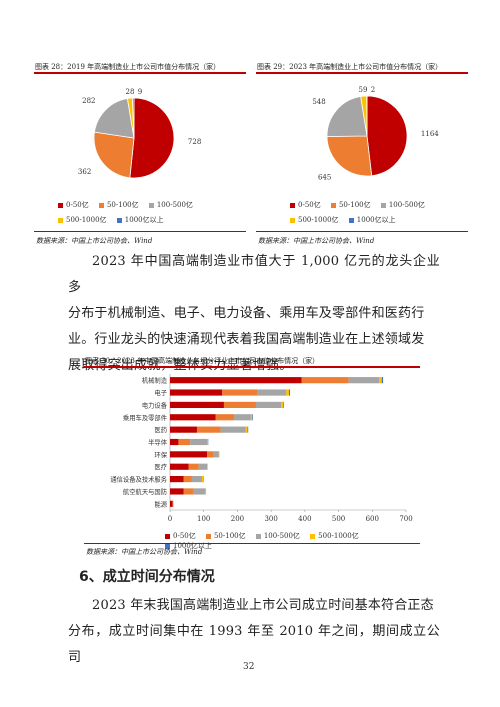  Describe the element at coordinates (192, 546) in the screenshot. I see `legend-label: 1000亿以上` at that location.